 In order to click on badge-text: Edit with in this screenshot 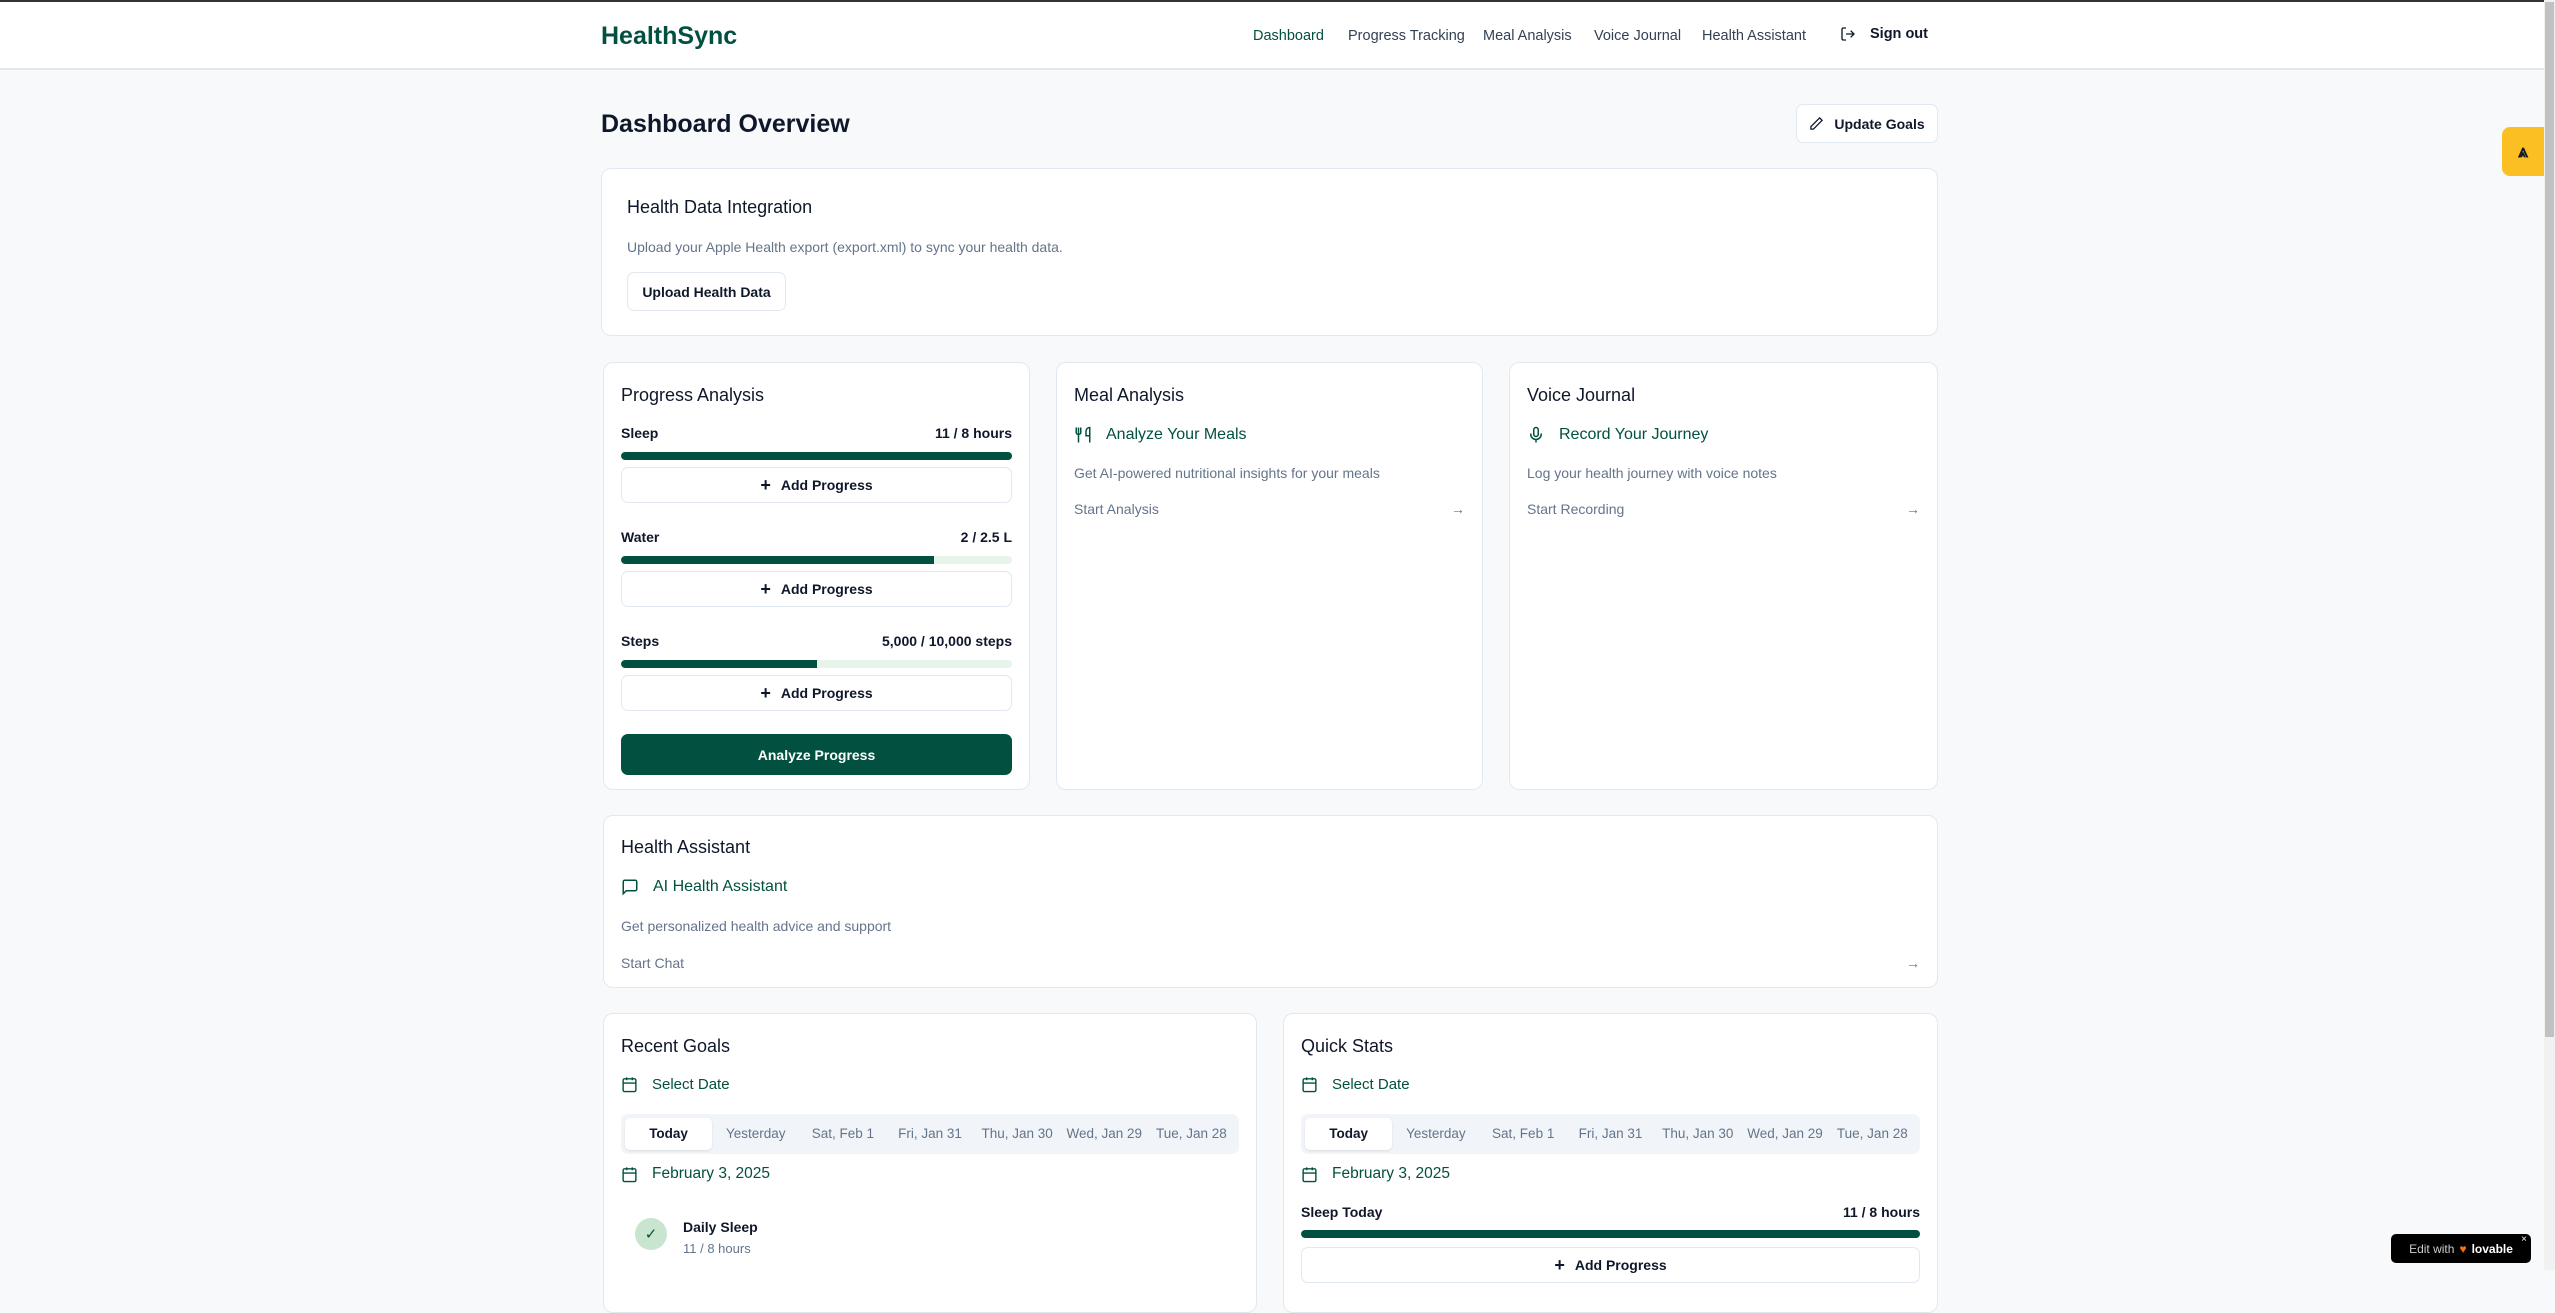, I will do `click(2432, 1248)`.